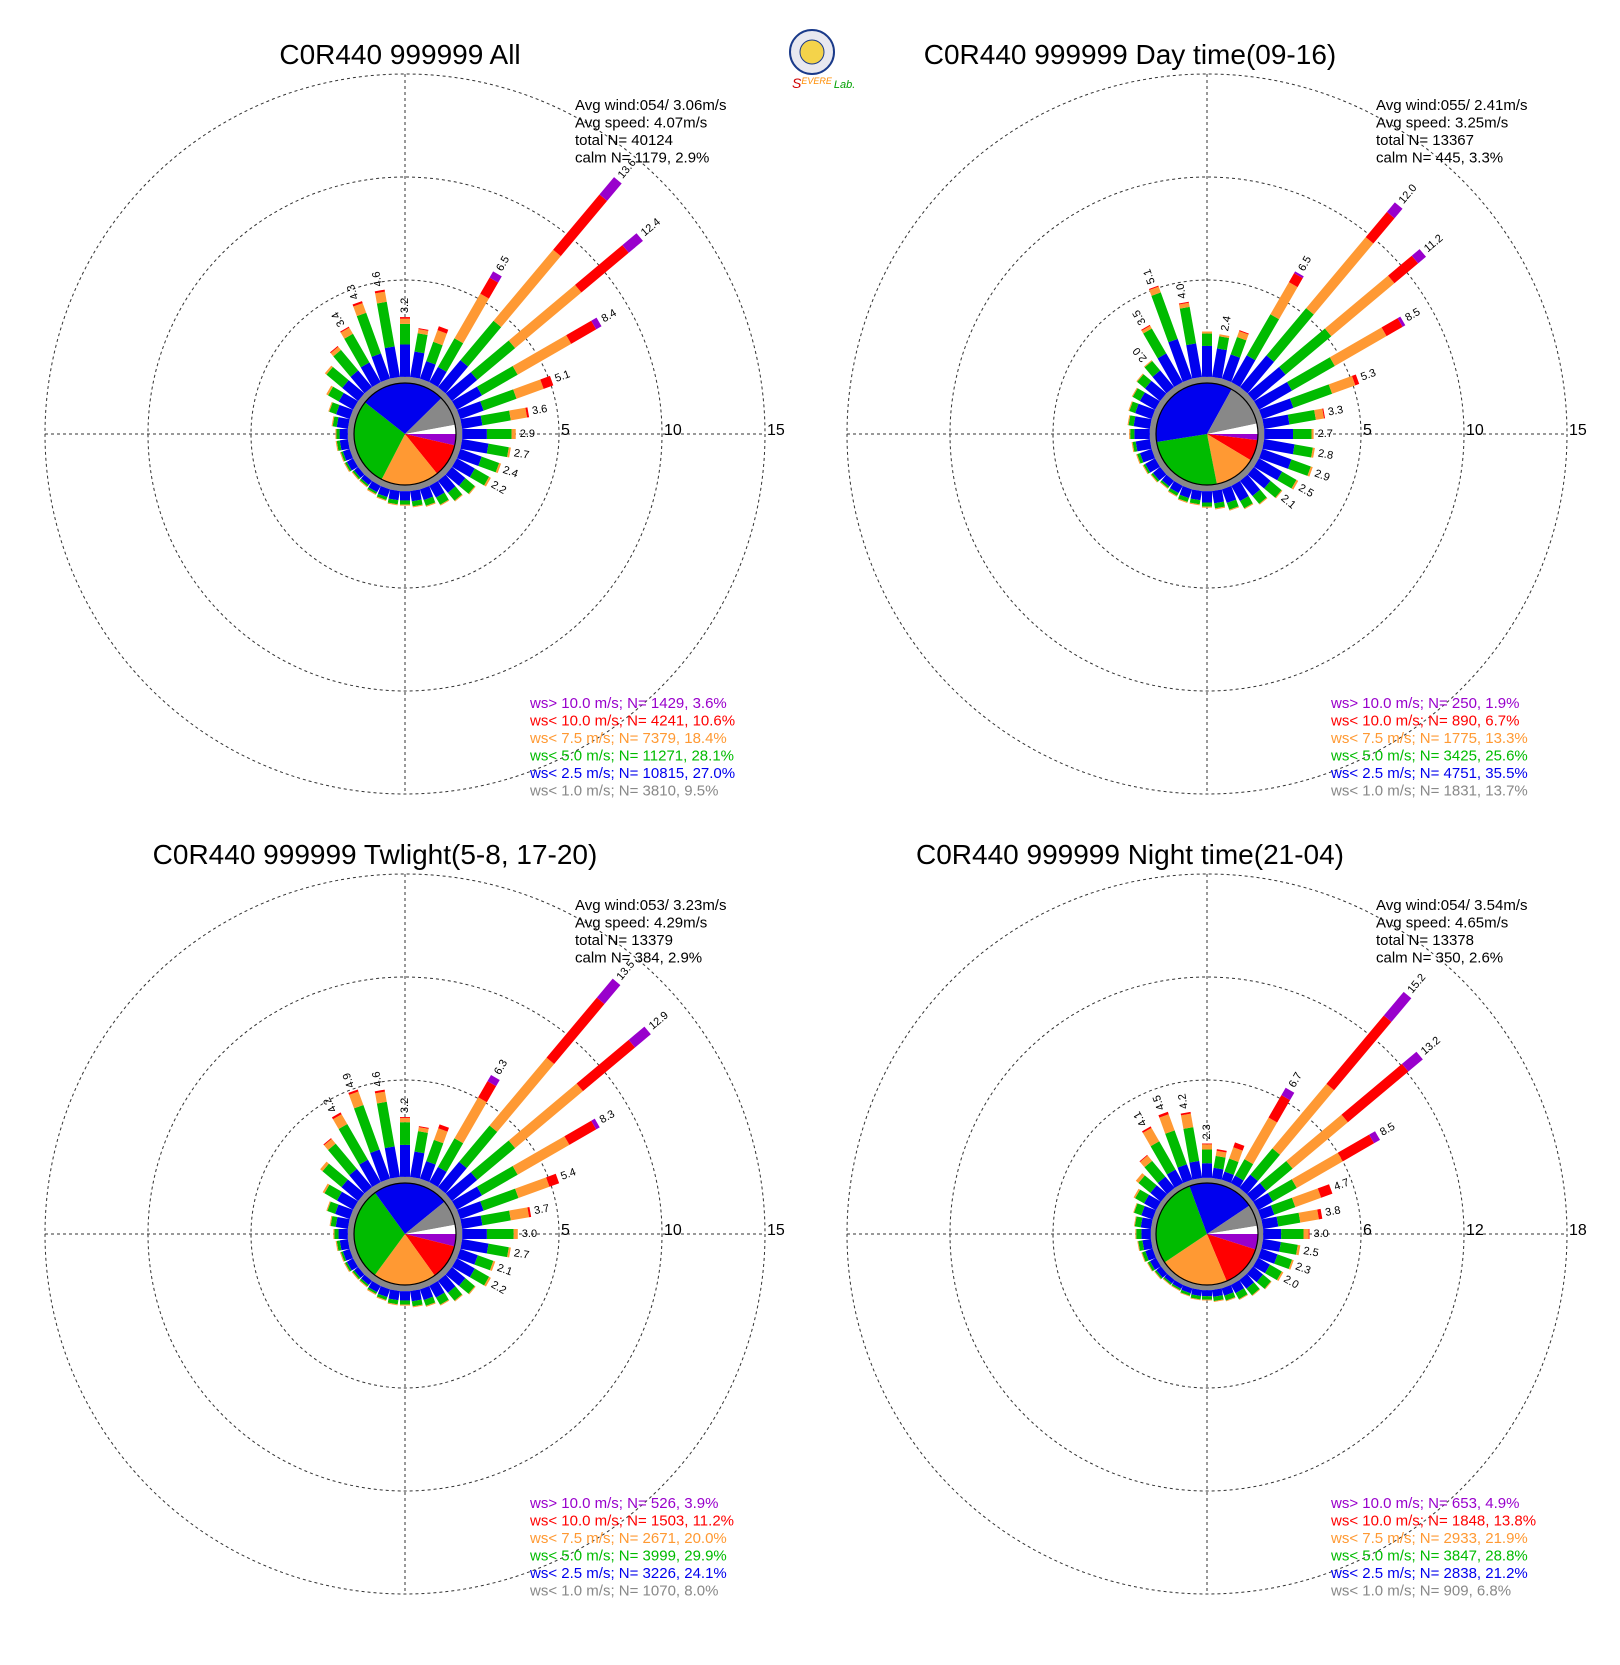 The image size is (1620, 1665). What do you see at coordinates (1431, 1046) in the screenshot?
I see `bar-total-label: 13.2` at bounding box center [1431, 1046].